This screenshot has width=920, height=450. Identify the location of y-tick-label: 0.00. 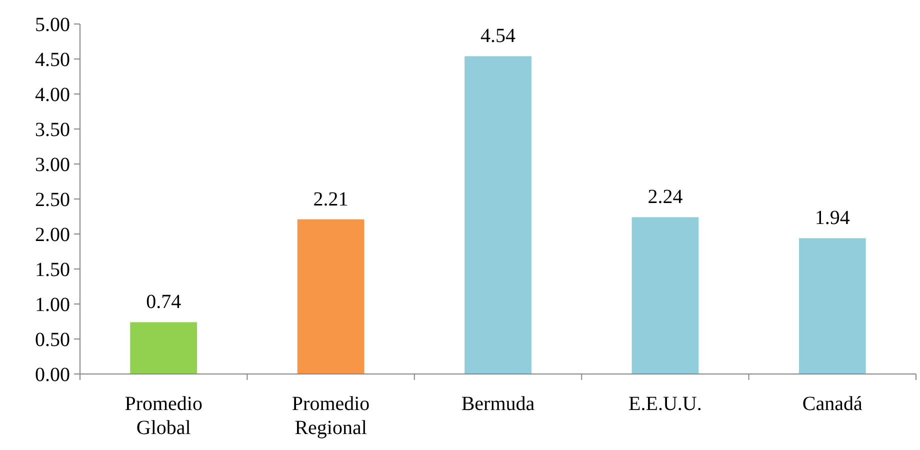
(52, 375).